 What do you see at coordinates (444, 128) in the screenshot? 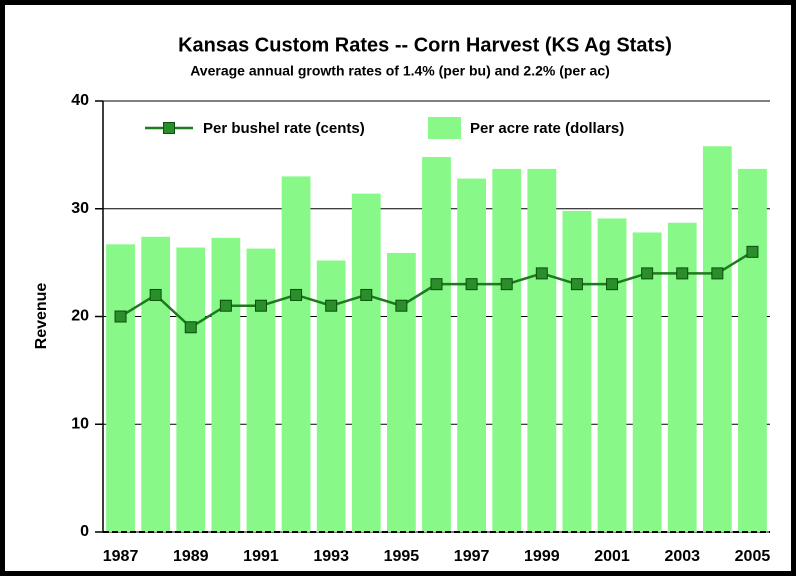
I see `legend-swatch` at bounding box center [444, 128].